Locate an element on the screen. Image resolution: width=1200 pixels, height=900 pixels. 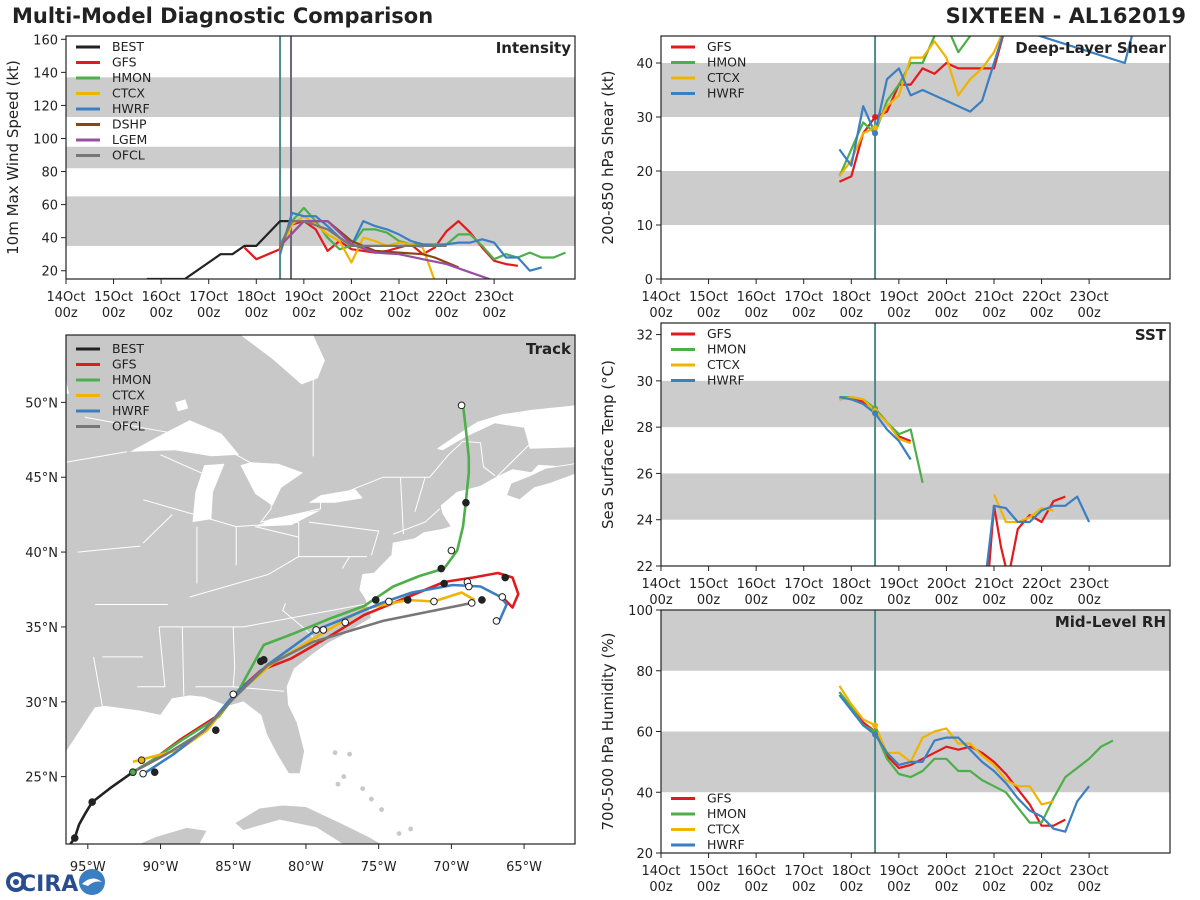
track-legend-label-best: BEST is located at coordinates (128, 348).